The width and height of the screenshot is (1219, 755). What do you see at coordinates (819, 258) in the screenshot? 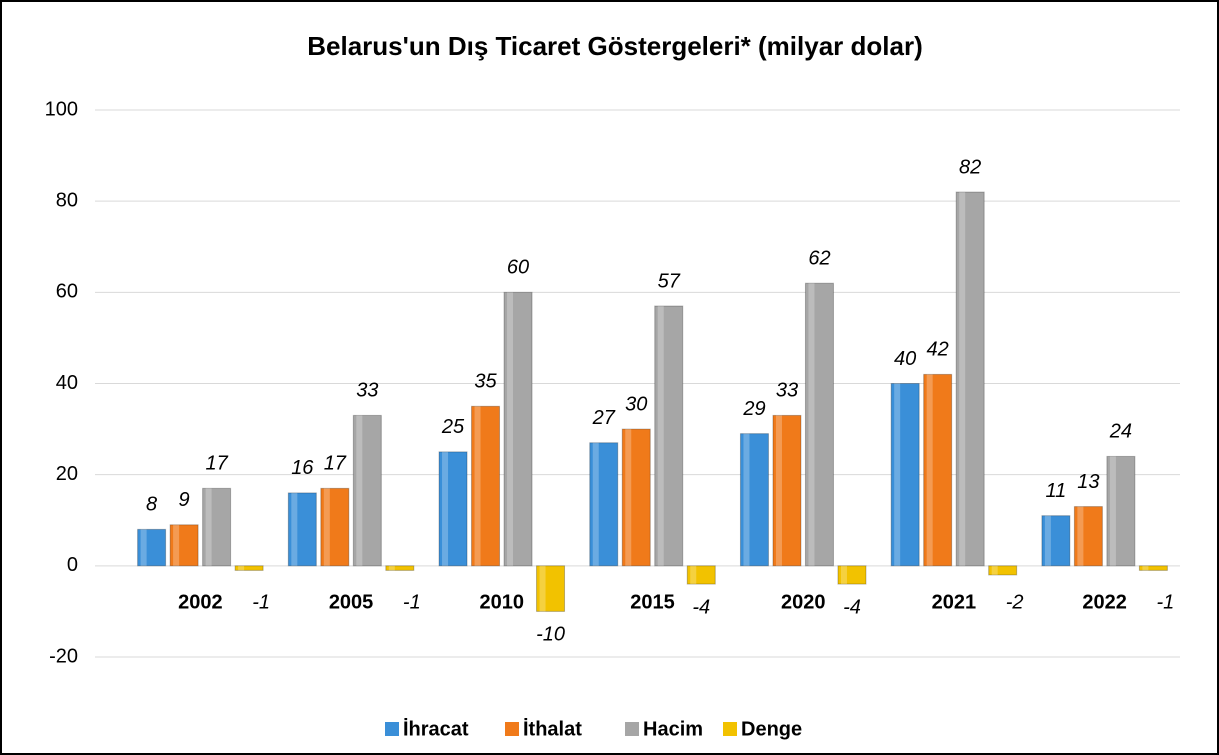
I see `data-label: 62` at bounding box center [819, 258].